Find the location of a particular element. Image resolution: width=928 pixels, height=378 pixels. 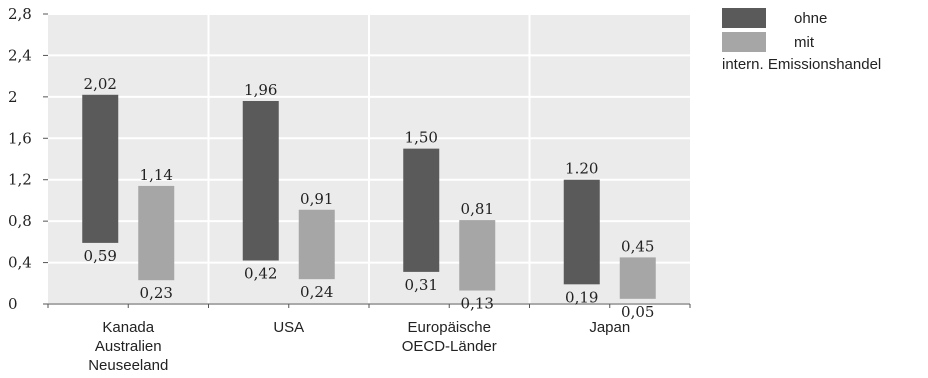

data-label-high: 0,81 is located at coordinates (477, 209).